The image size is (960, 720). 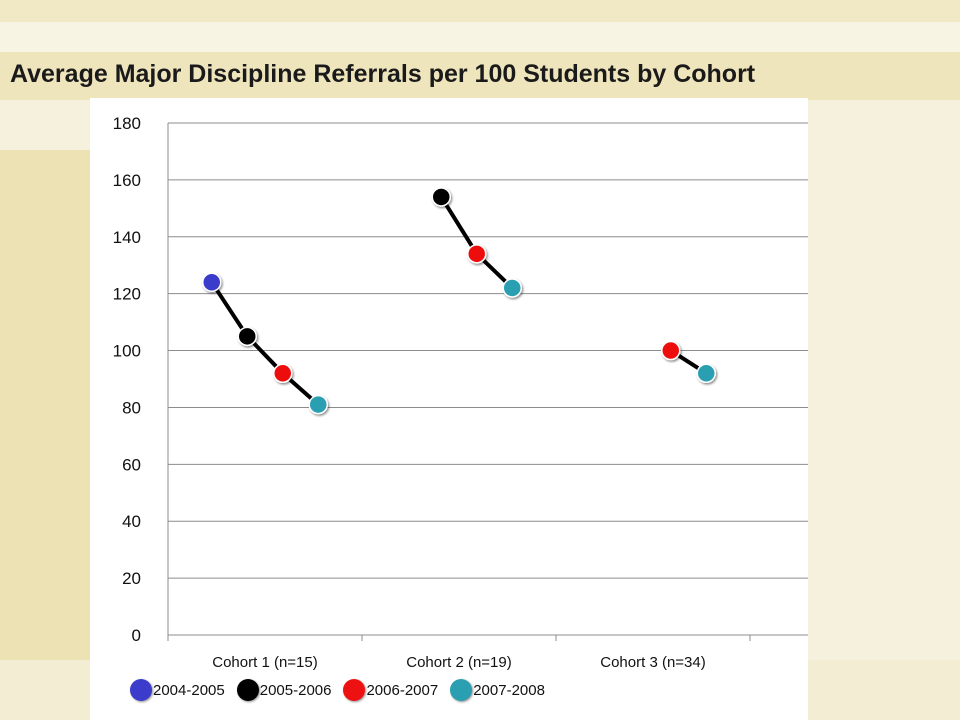 I want to click on y-tick-label: 160, so click(x=127, y=180).